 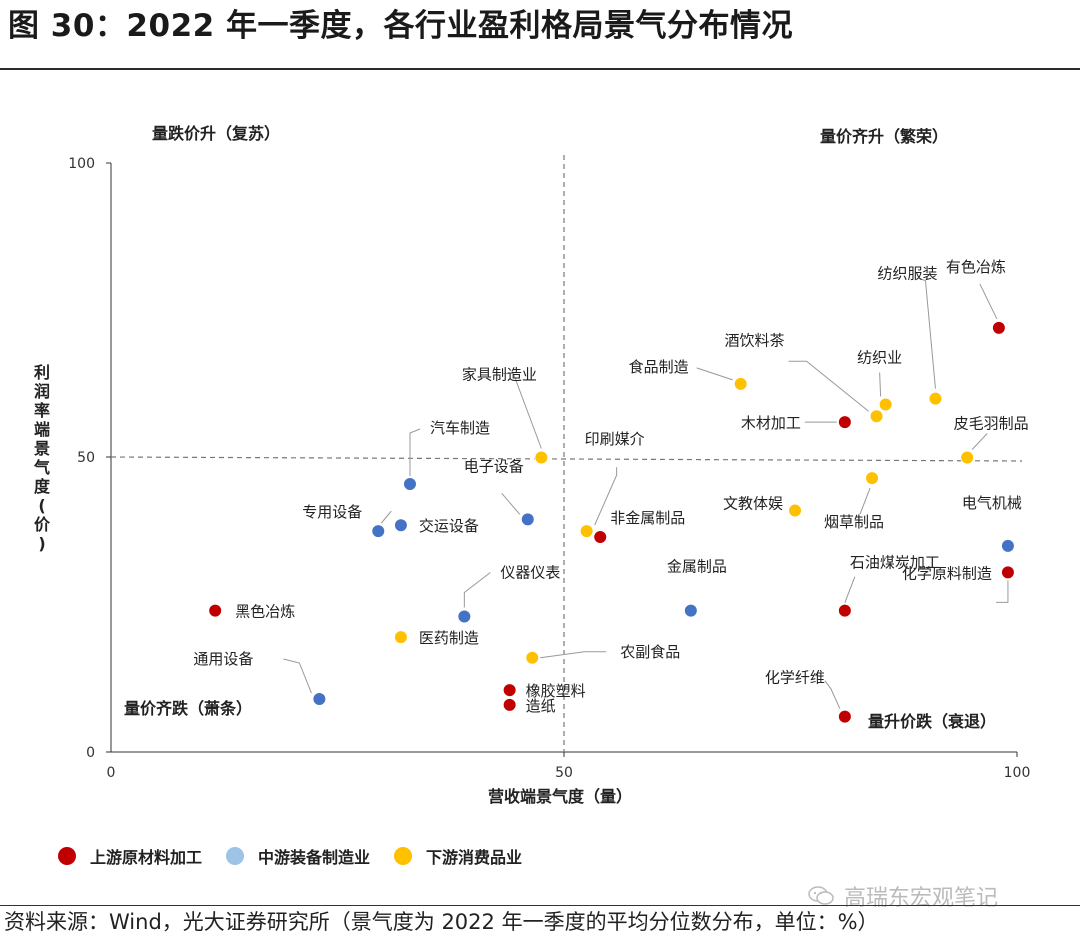 What do you see at coordinates (903, 896) in the screenshot?
I see `watermark: 高瑞东宏观笔记` at bounding box center [903, 896].